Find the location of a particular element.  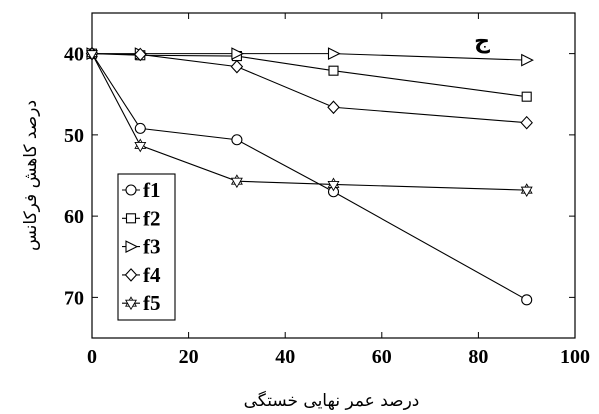

legend-label: f5 is located at coordinates (152, 303).